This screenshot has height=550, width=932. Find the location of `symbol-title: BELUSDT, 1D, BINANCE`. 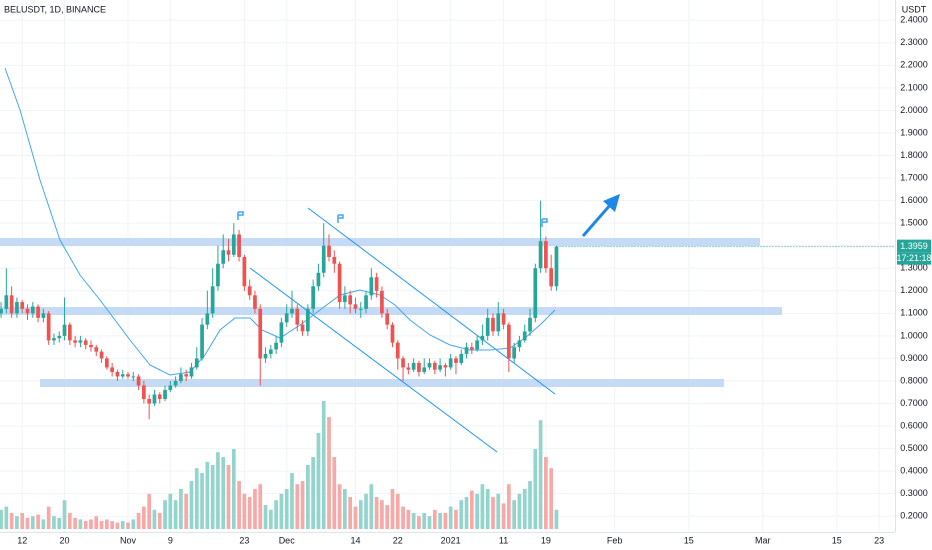

symbol-title: BELUSDT, 1D, BINANCE is located at coordinates (55, 9).